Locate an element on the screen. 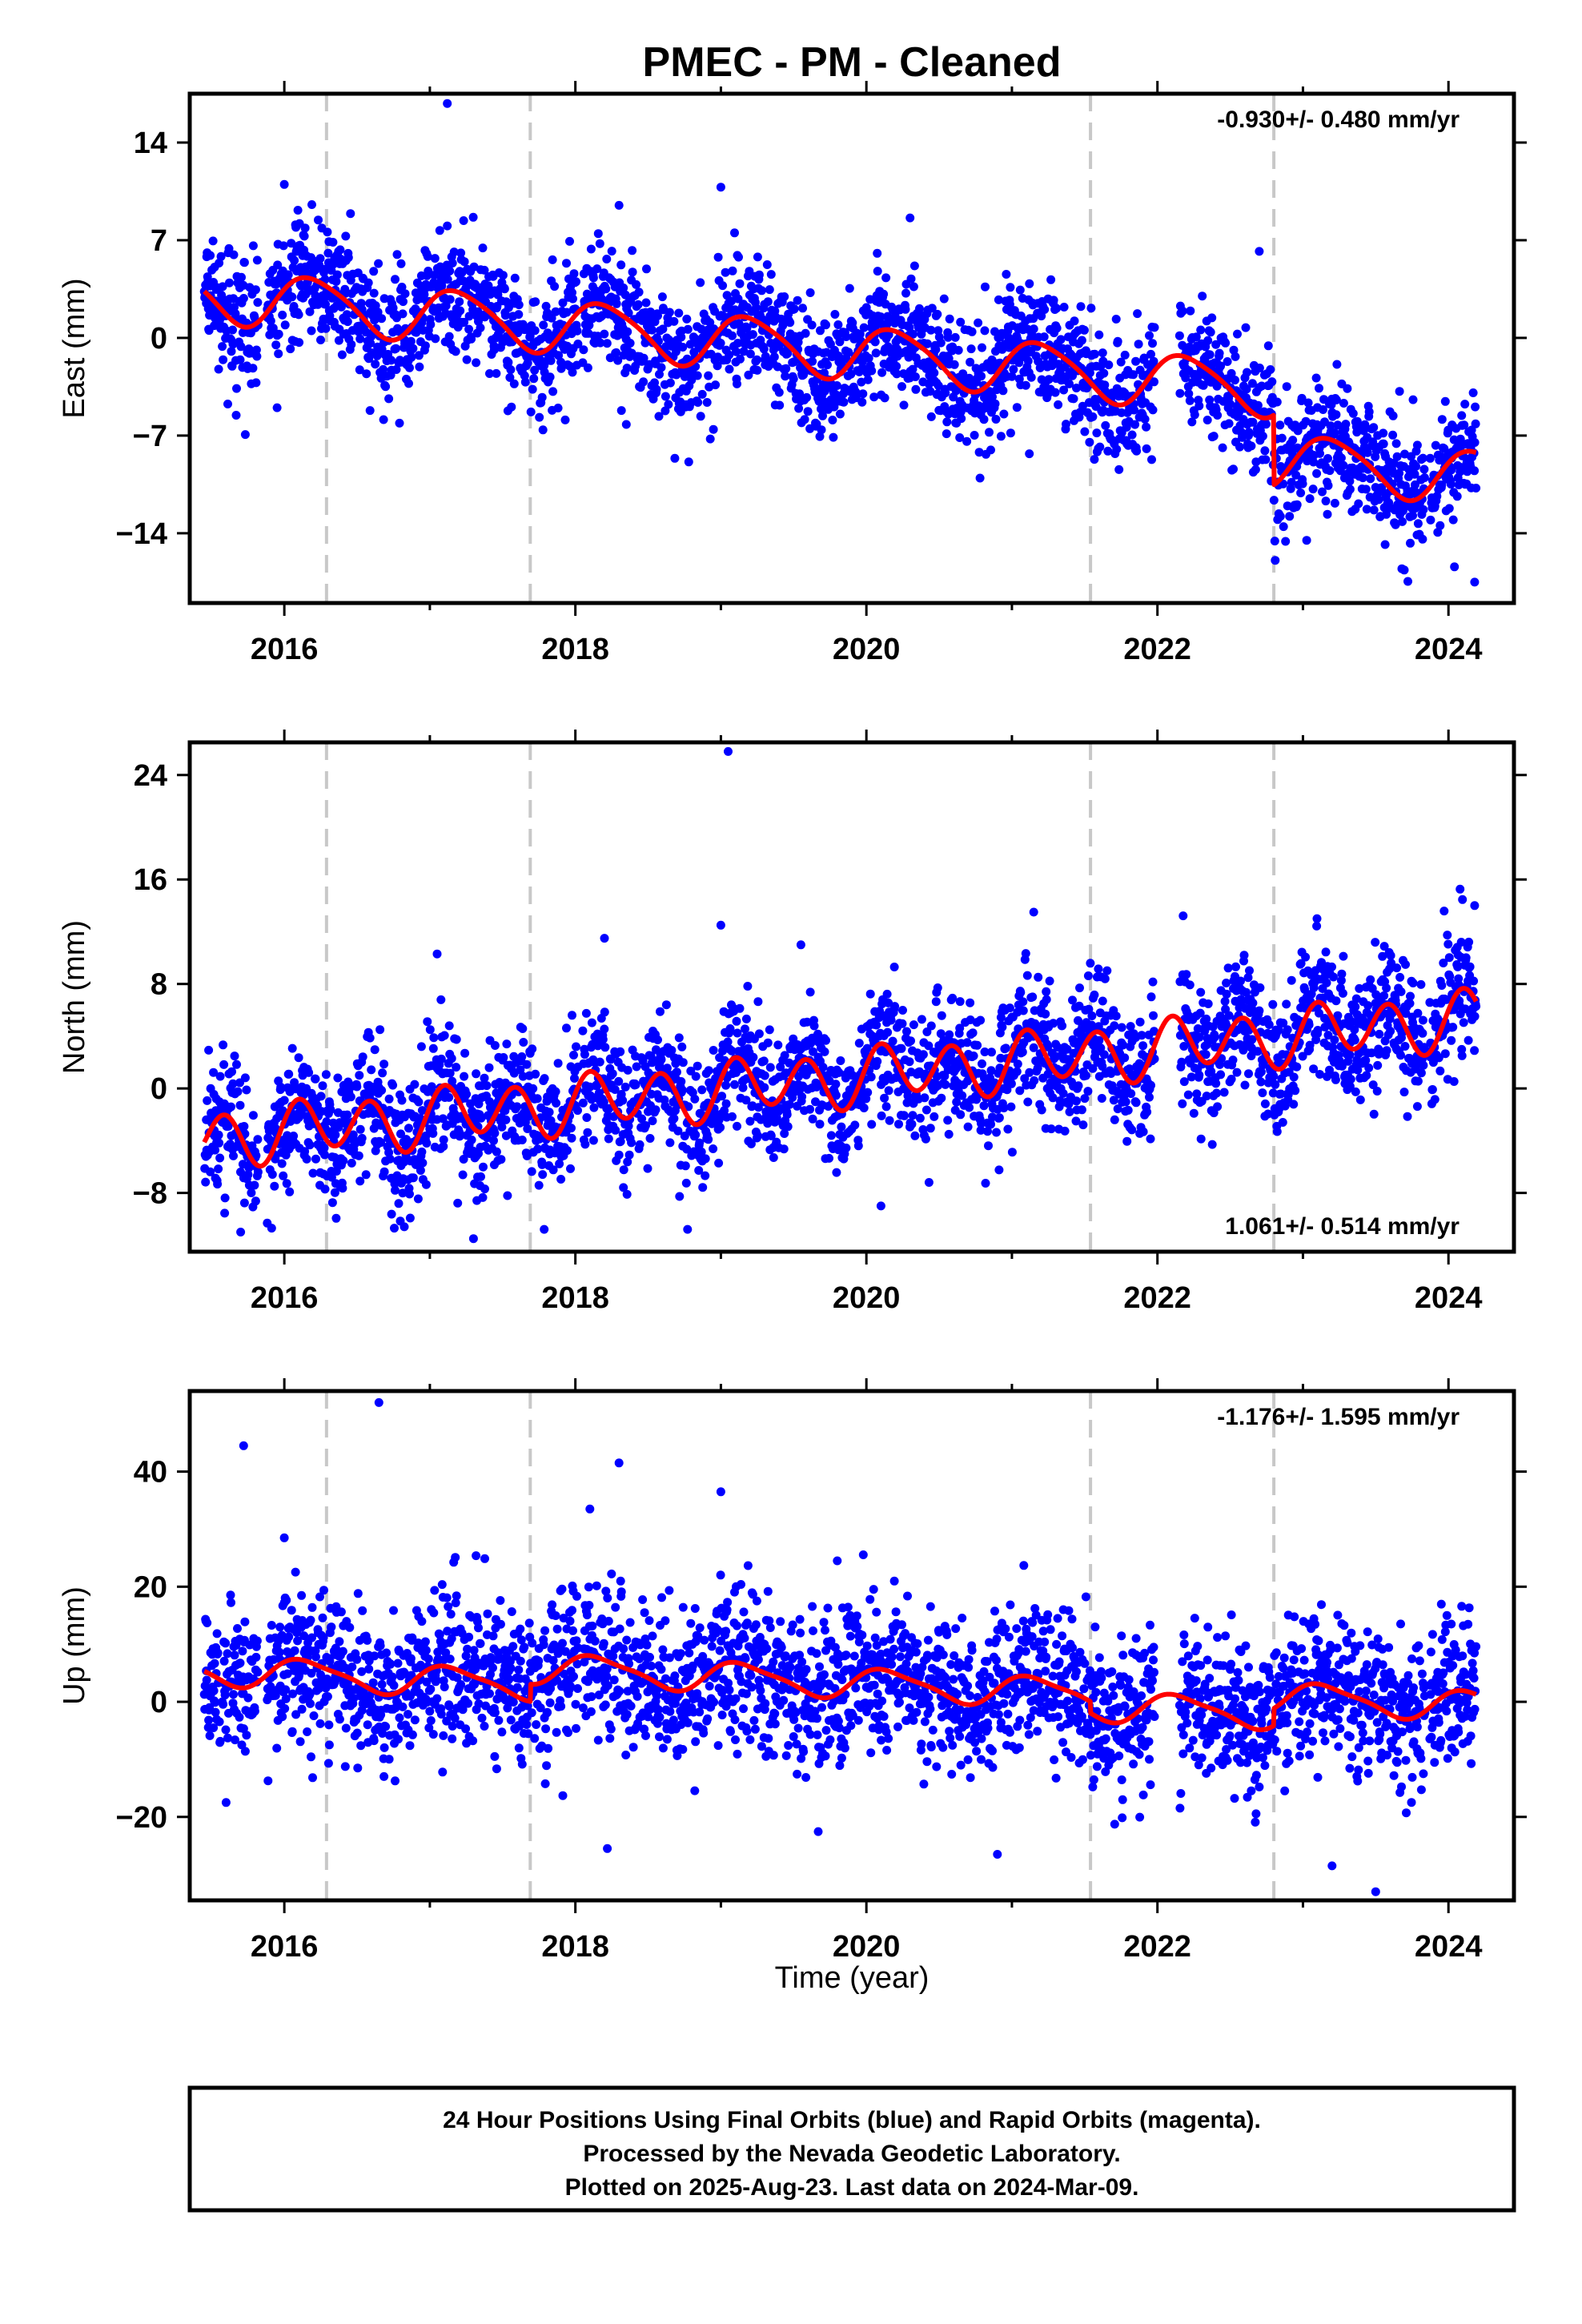 The image size is (1582, 2324). rate-annotation: -0.930+/- 0.480 mm/yr is located at coordinates (1338, 120).